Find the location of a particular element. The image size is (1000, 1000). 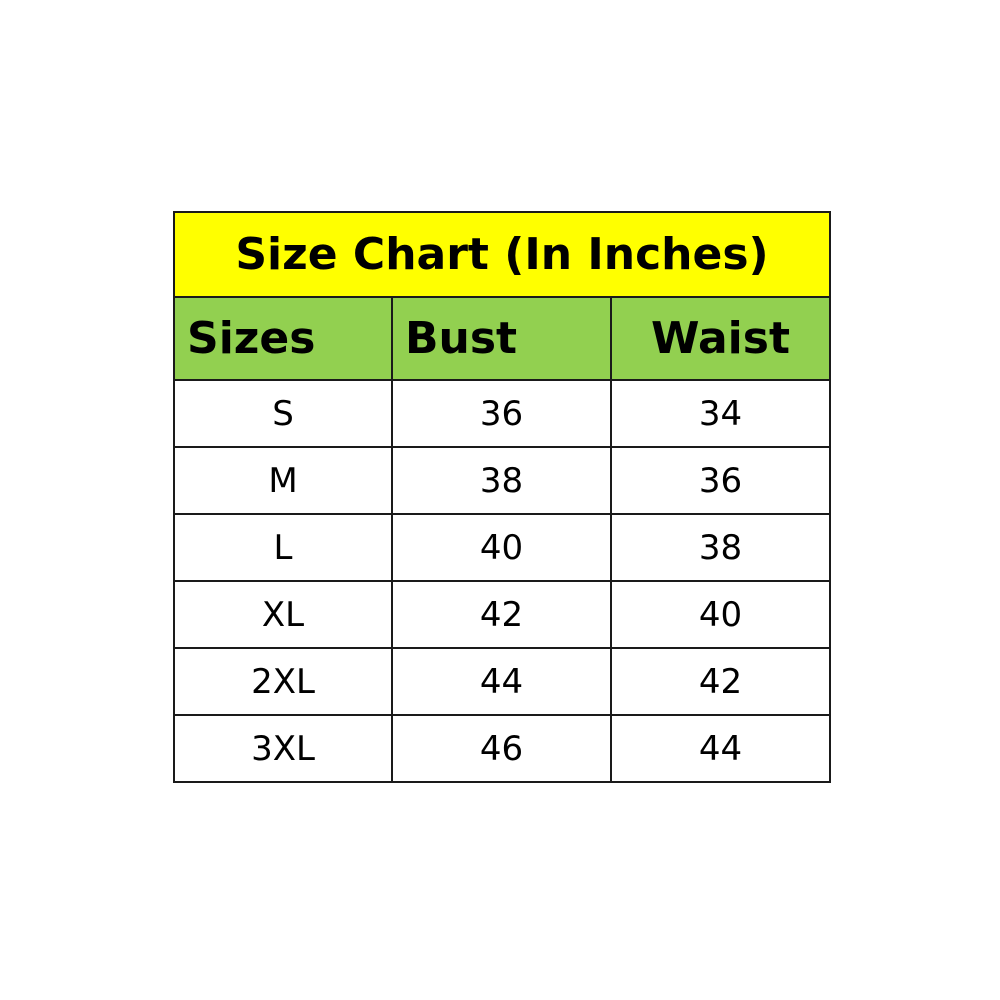

title-row: Size Chart (In Inches) is located at coordinates (502, 254).